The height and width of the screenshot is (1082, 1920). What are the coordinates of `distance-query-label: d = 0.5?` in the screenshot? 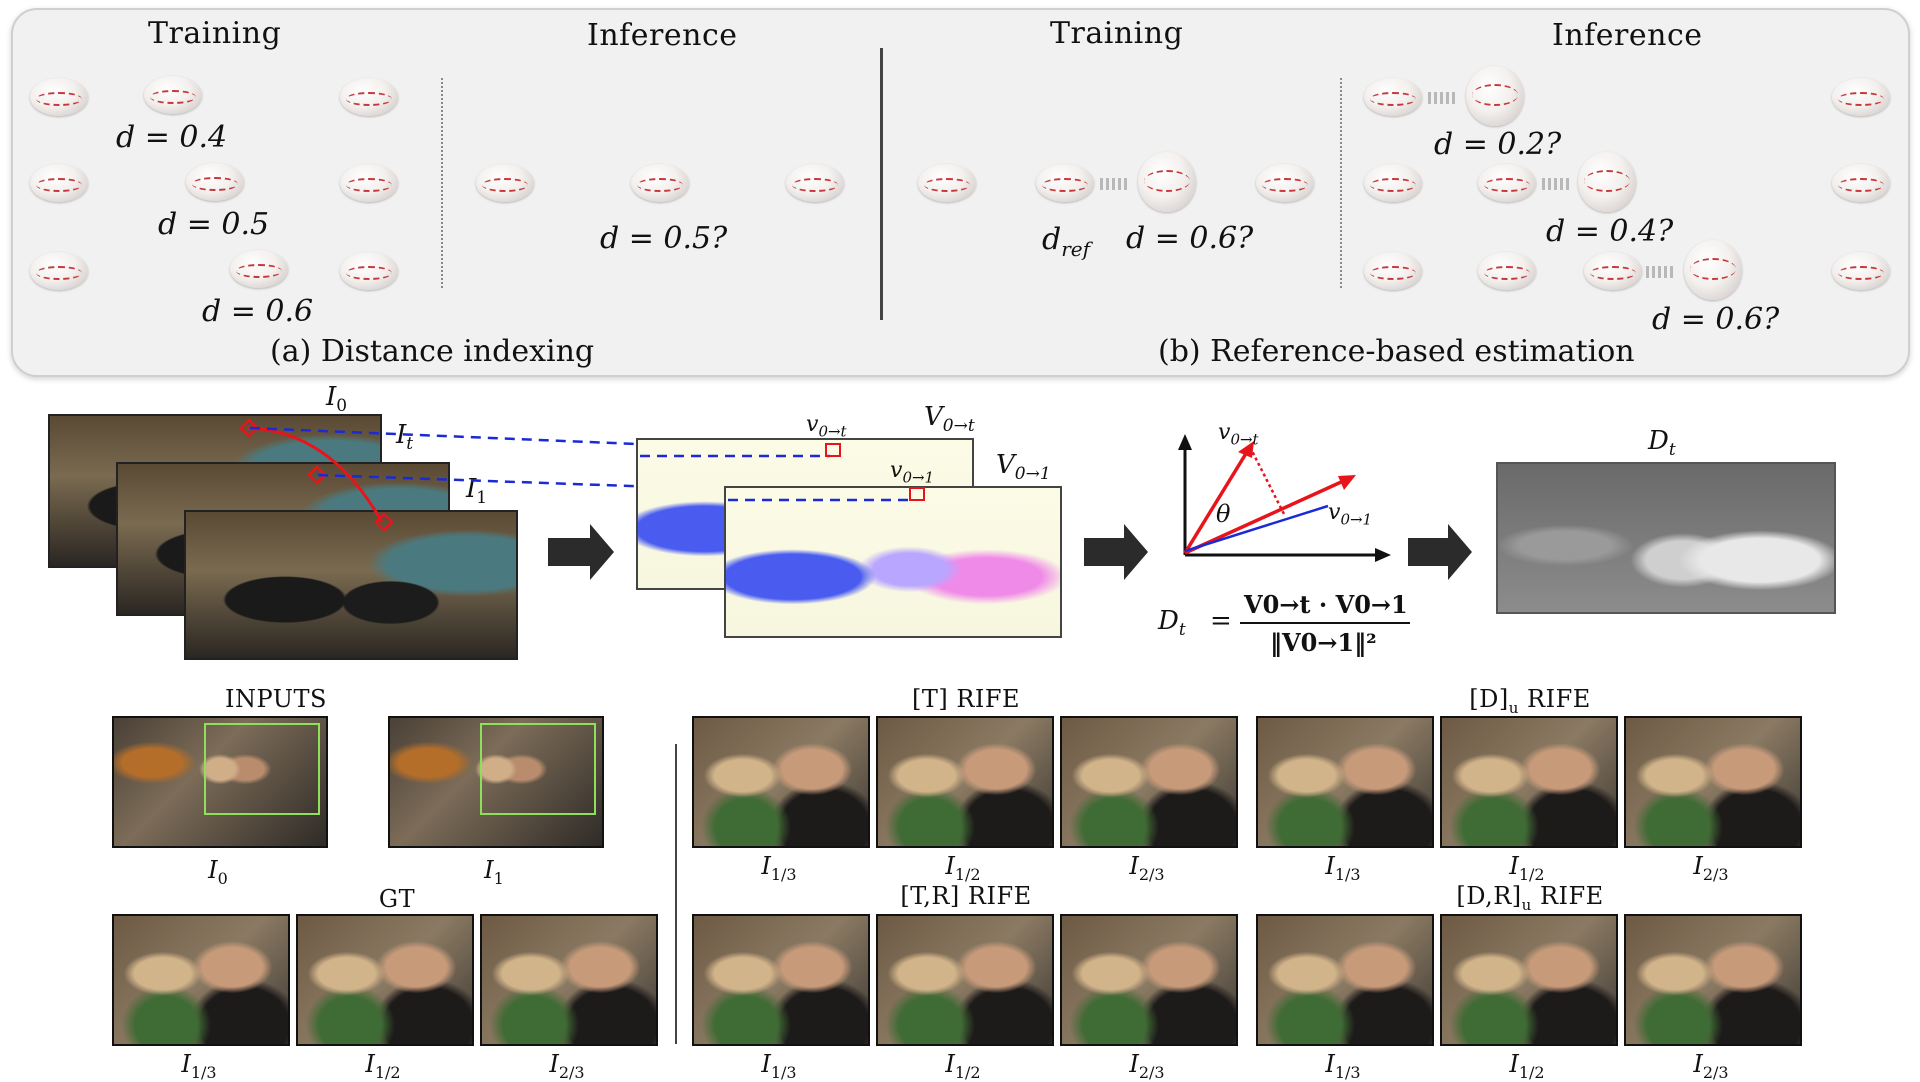 It's located at (664, 238).